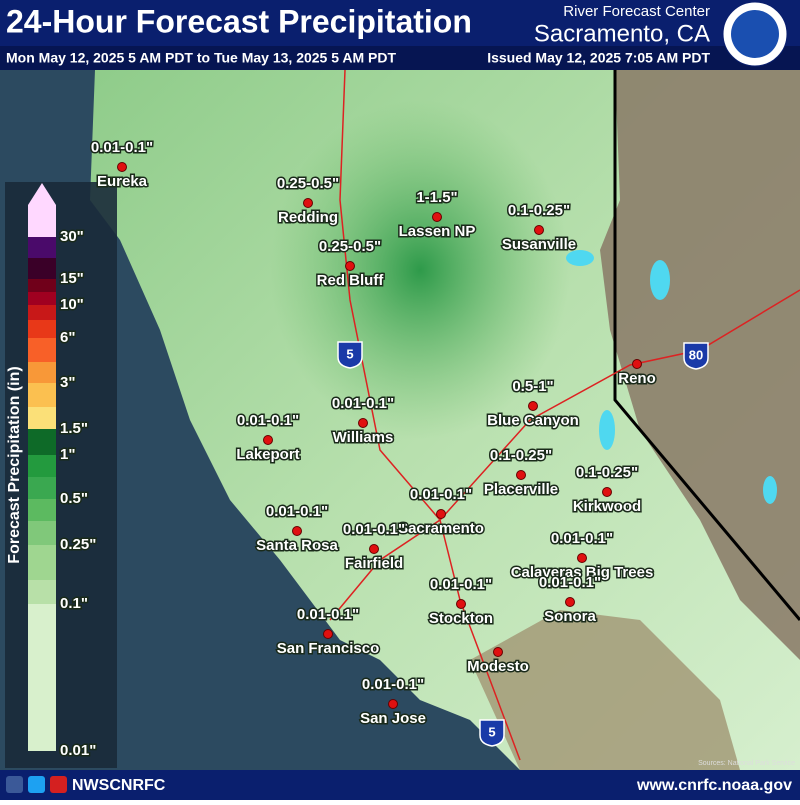 Image resolution: width=800 pixels, height=805 pixels. What do you see at coordinates (622, 33) in the screenshot?
I see `location: Sacramento, CA` at bounding box center [622, 33].